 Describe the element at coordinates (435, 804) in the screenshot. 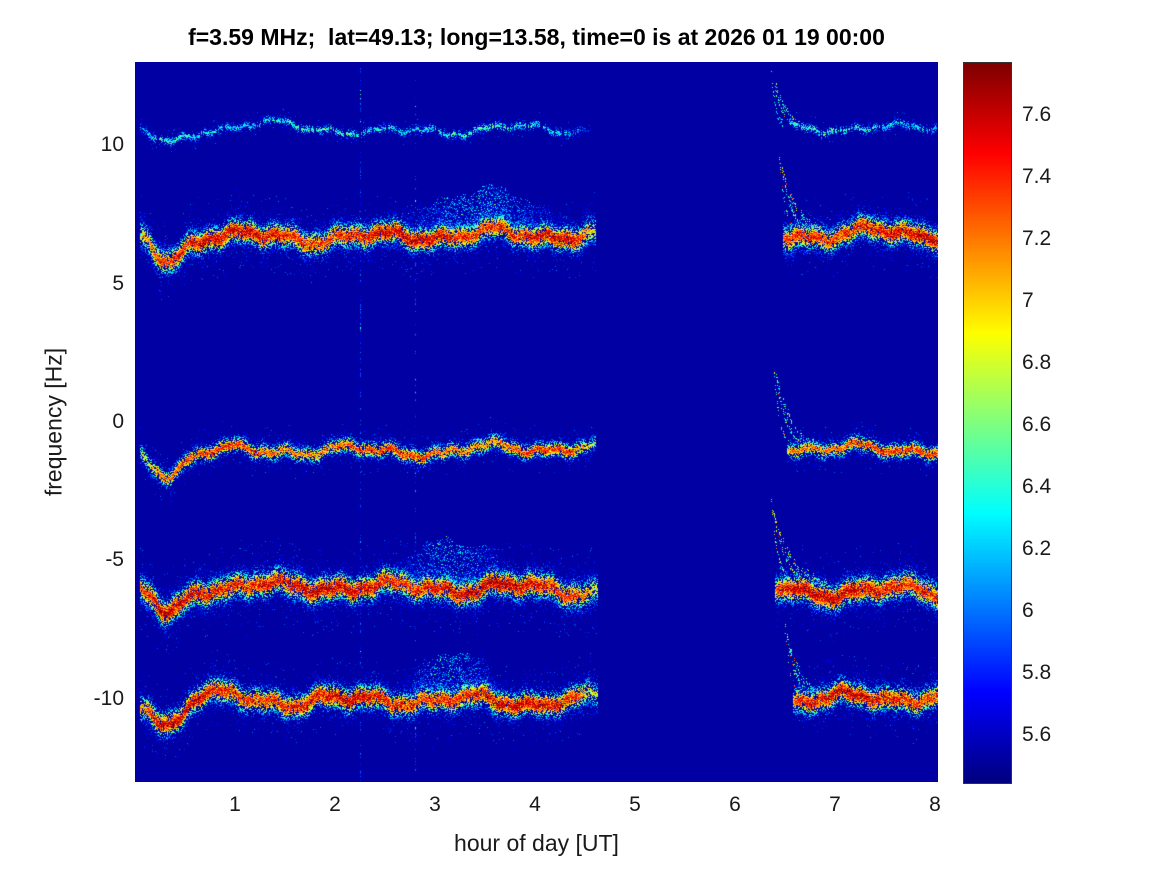

I see `x-tick-label: 3` at that location.